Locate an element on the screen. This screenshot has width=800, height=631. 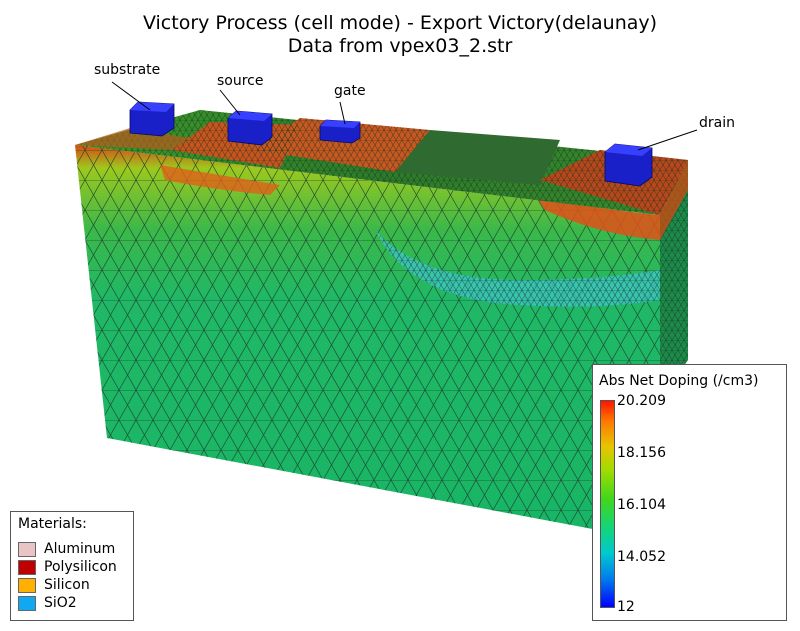
contact-substrate is located at coordinates (152, 119).